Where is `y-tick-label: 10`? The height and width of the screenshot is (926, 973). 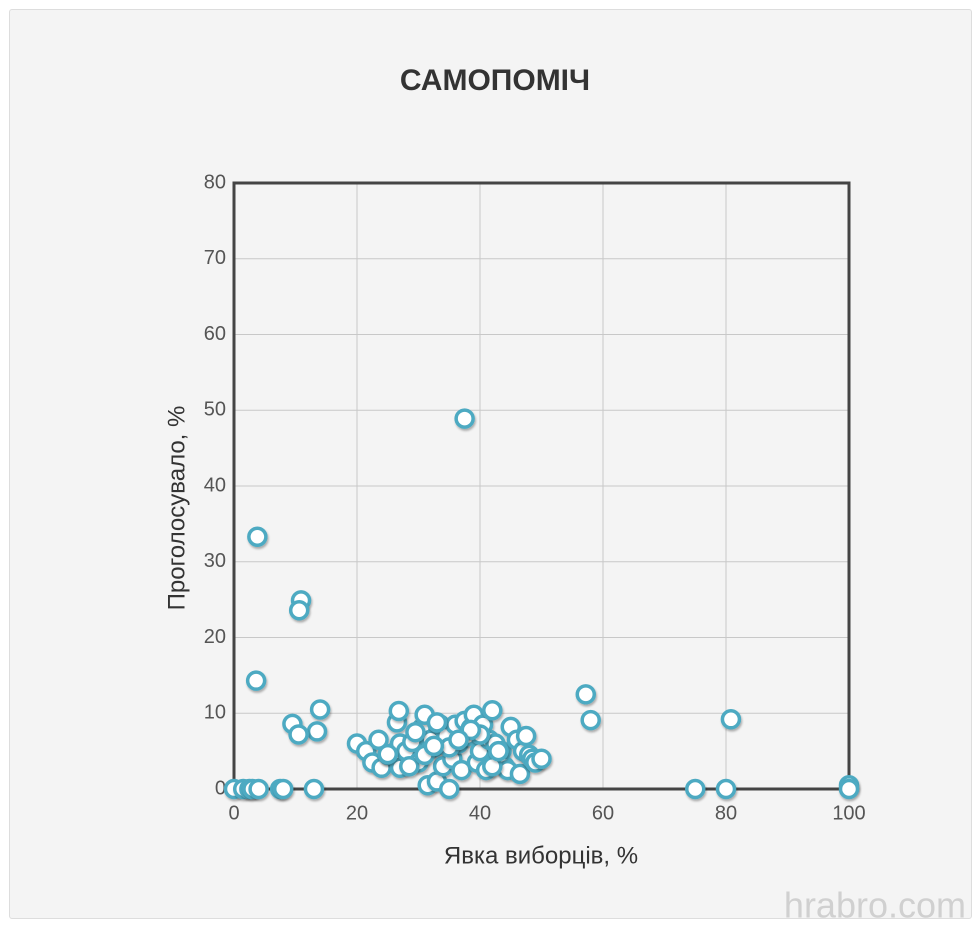 y-tick-label: 10 is located at coordinates (215, 713).